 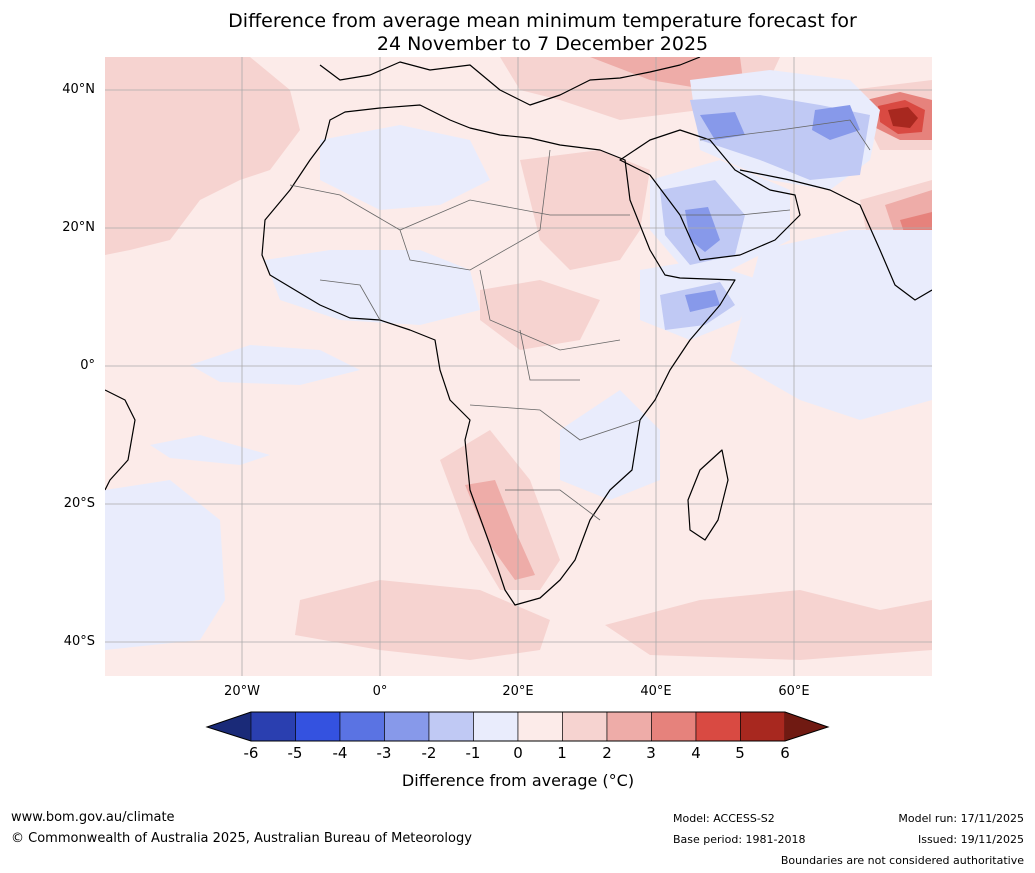 I want to click on colorbar-tick: 4, so click(x=696, y=753).